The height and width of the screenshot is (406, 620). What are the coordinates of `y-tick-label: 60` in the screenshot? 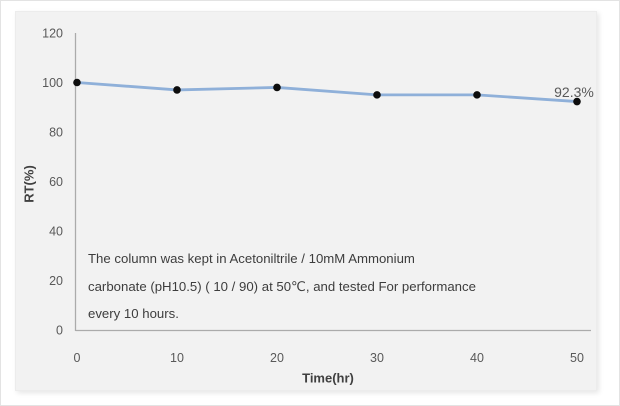 It's located at (56, 182).